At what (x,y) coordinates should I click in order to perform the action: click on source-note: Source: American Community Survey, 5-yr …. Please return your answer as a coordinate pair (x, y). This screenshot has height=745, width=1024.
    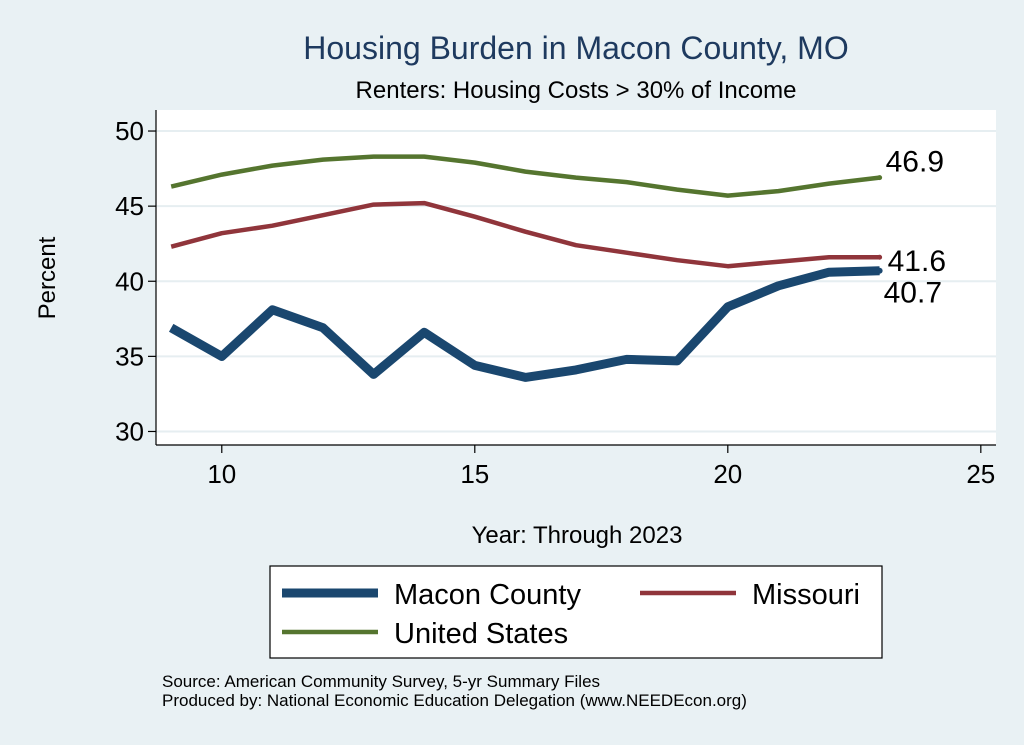
    Looking at the image, I should click on (381, 681).